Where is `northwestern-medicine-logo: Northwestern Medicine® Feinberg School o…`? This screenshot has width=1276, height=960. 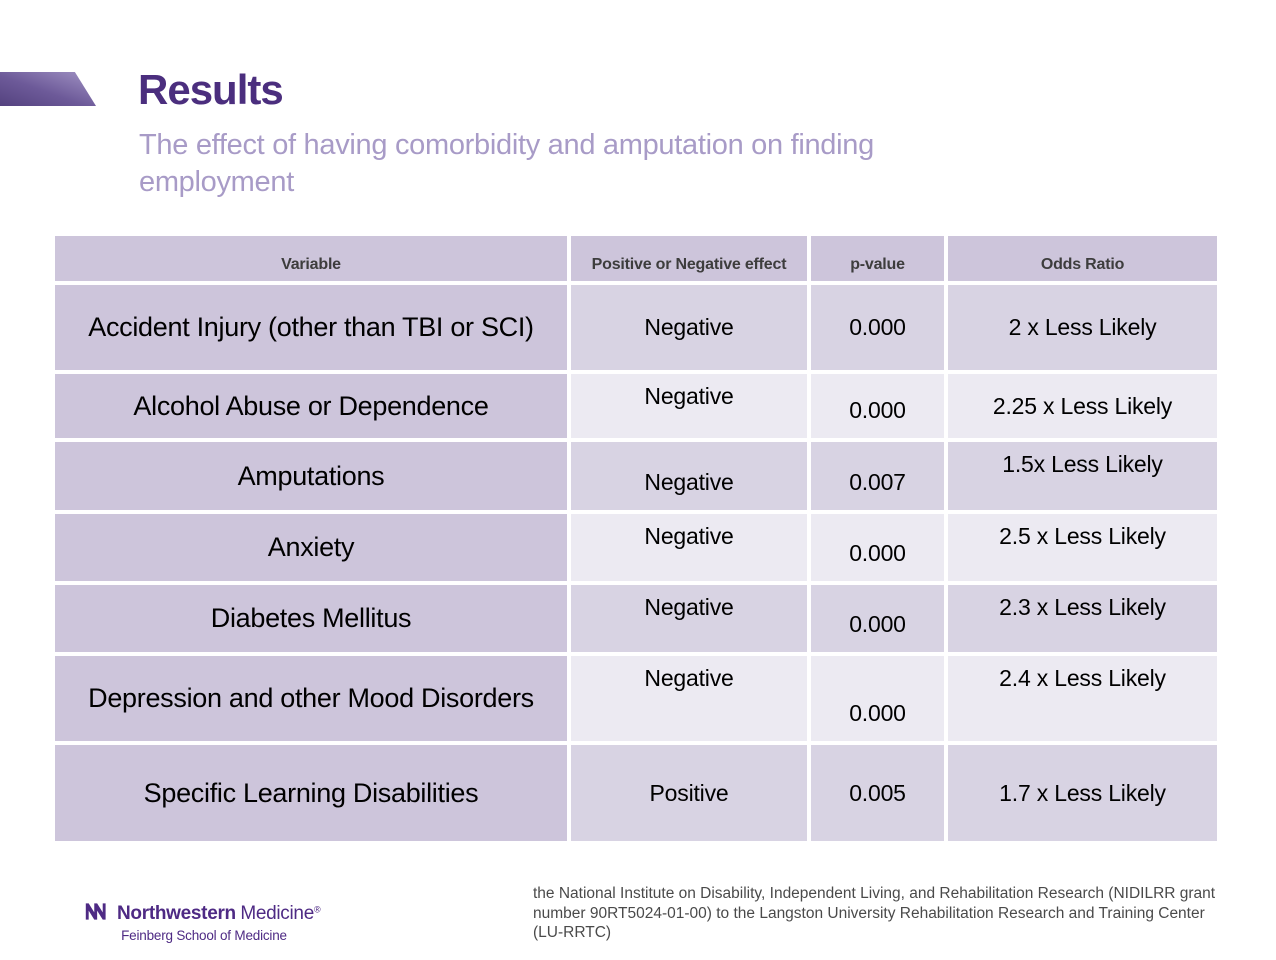 northwestern-medicine-logo: Northwestern Medicine® Feinberg School o… is located at coordinates (204, 922).